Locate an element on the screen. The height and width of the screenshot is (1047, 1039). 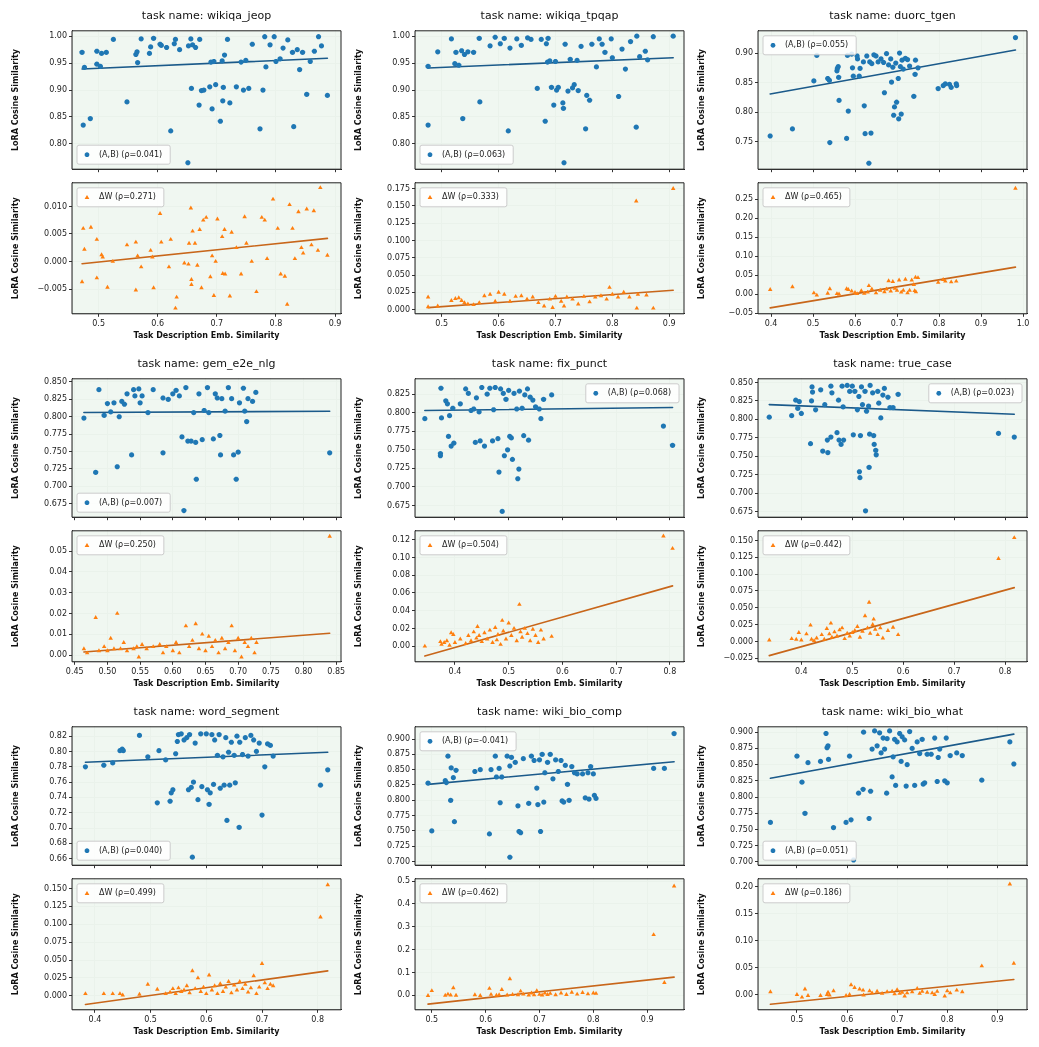
chart-title: task name: wikiqa_tpqap is located at coordinates (549, 16).